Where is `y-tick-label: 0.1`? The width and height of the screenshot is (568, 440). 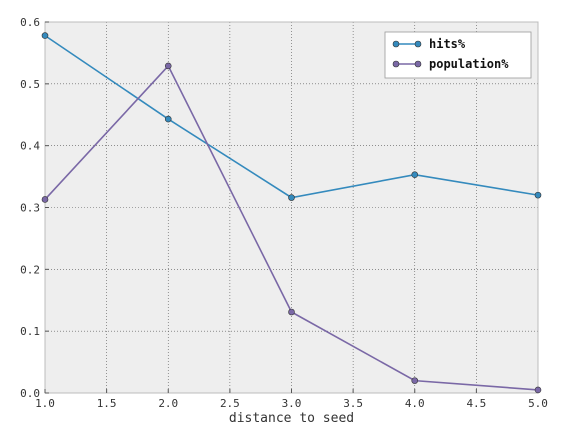 y-tick-label: 0.1 is located at coordinates (30, 331).